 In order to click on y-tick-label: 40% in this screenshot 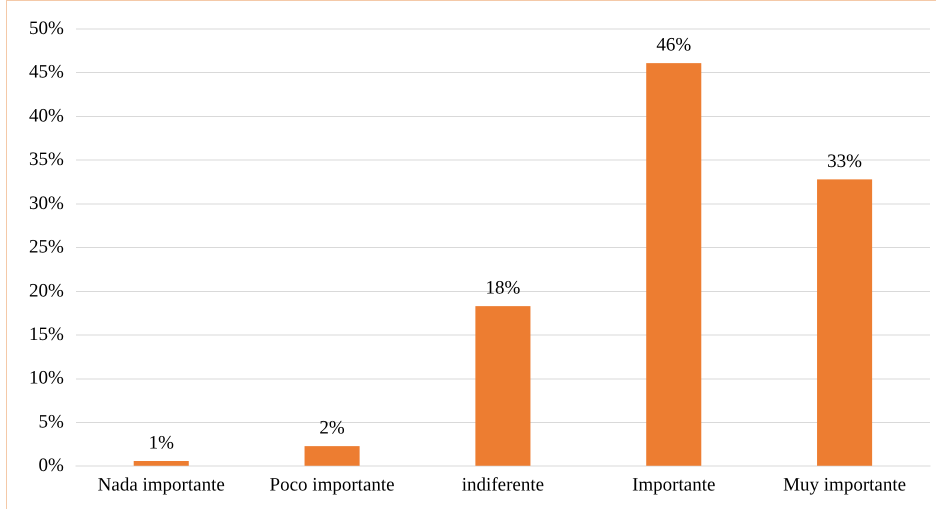, I will do `click(46, 115)`.